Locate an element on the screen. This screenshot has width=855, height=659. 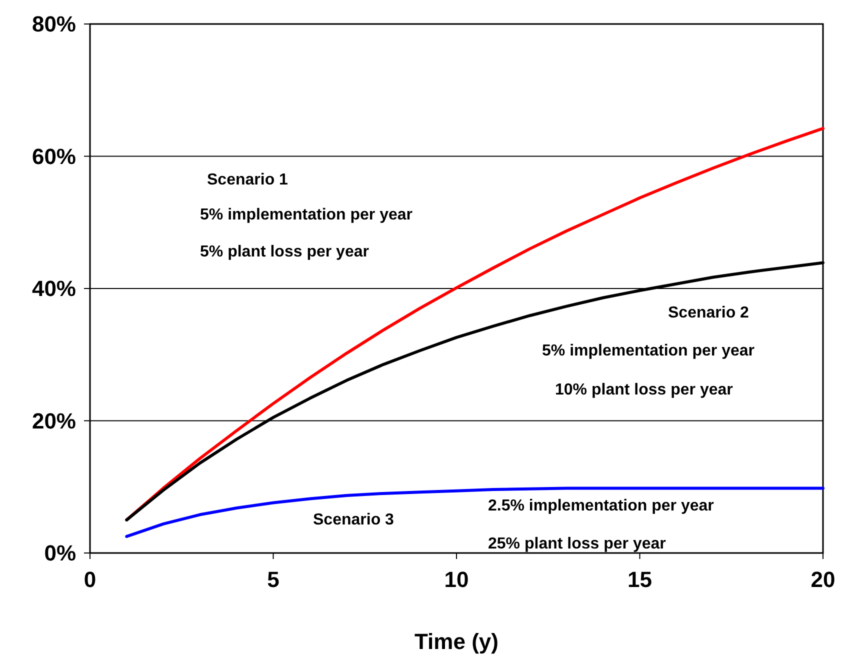
annotation: Scenario 2 is located at coordinates (709, 313).